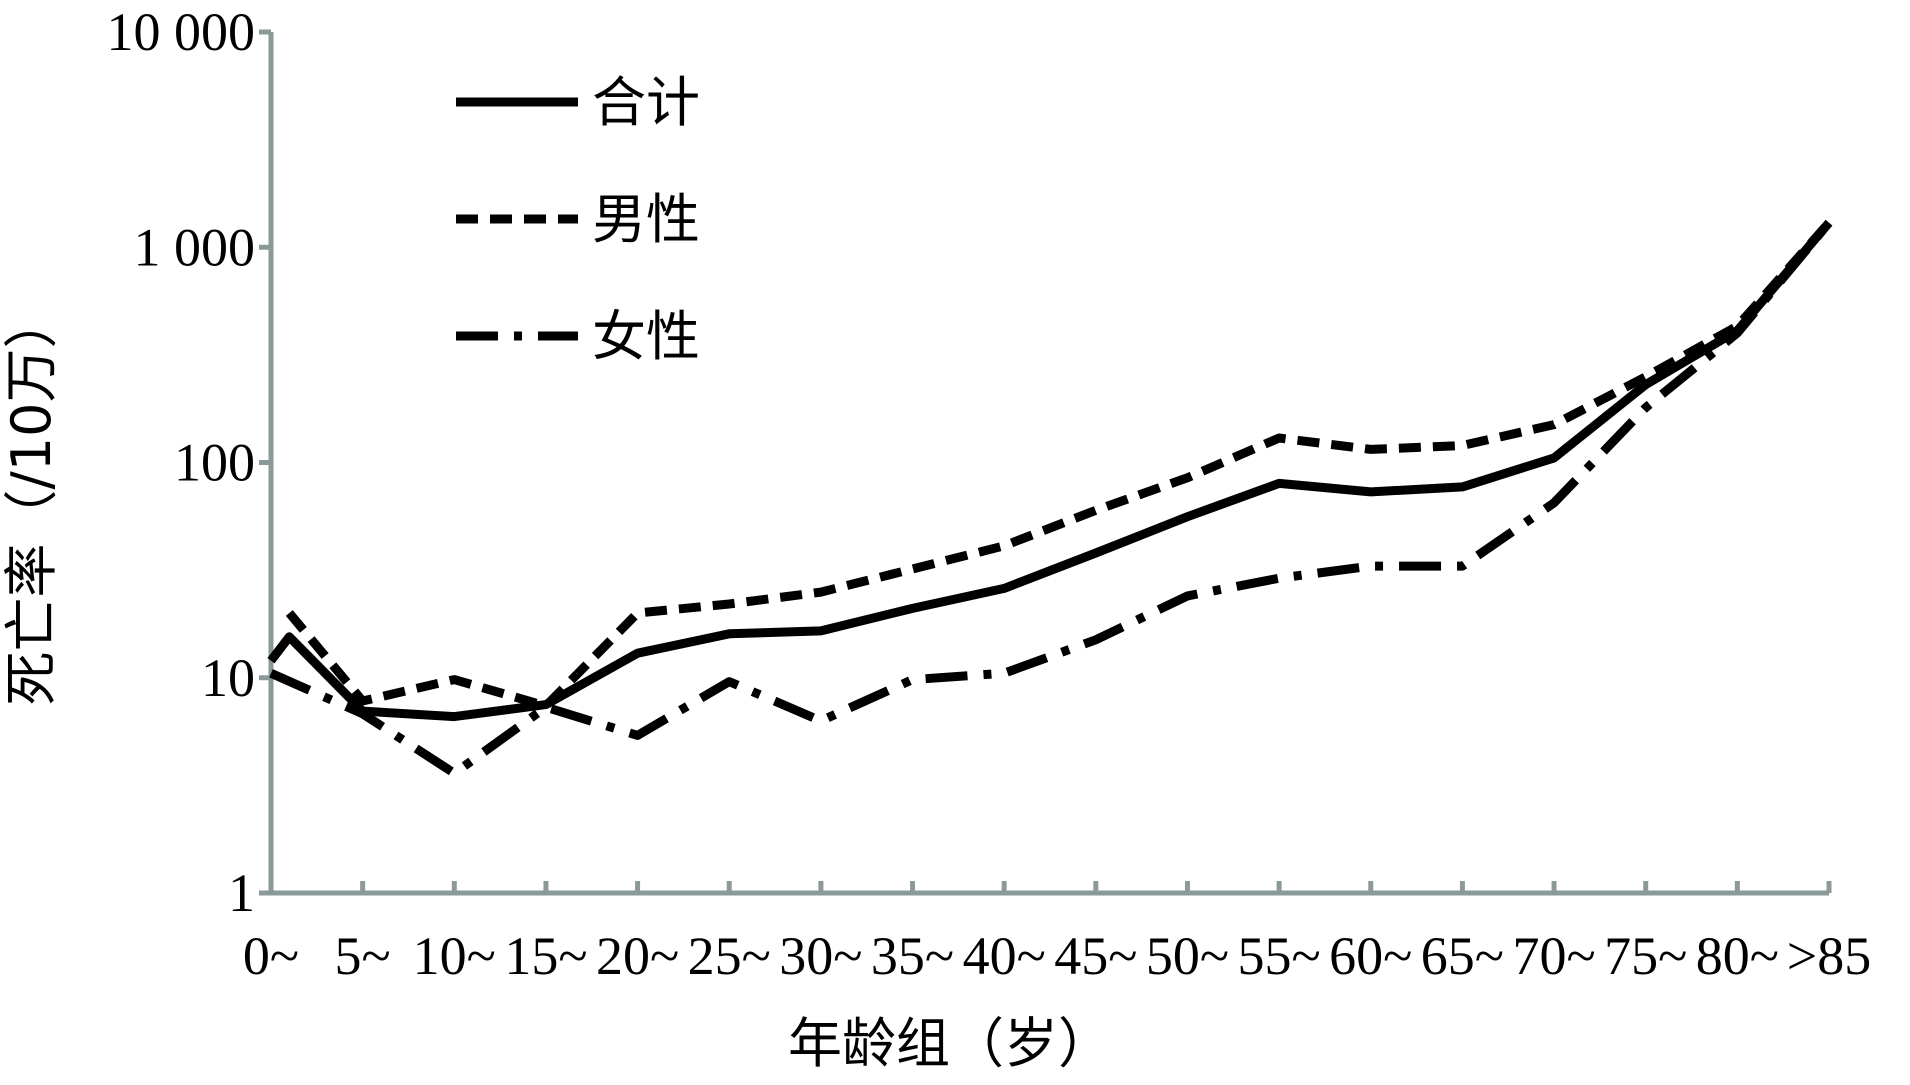 The height and width of the screenshot is (1085, 1910). What do you see at coordinates (646, 336) in the screenshot?
I see `legend-label: 女性` at bounding box center [646, 336].